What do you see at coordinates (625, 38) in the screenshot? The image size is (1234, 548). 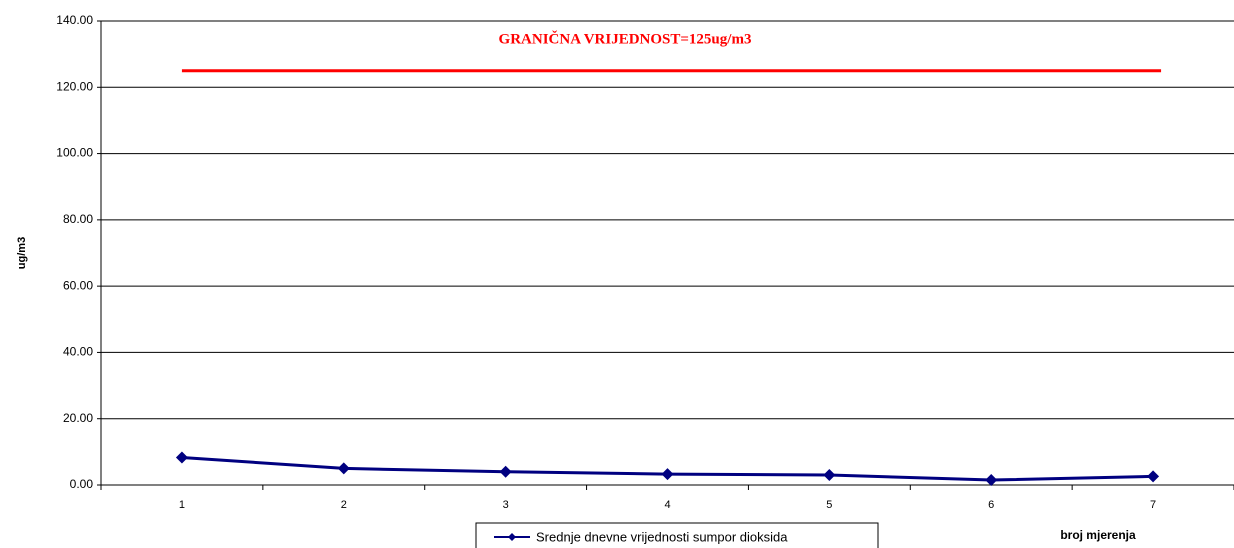 I see `annotation: GRANIČNA VRIJEDNOST=125ug/m3` at bounding box center [625, 38].